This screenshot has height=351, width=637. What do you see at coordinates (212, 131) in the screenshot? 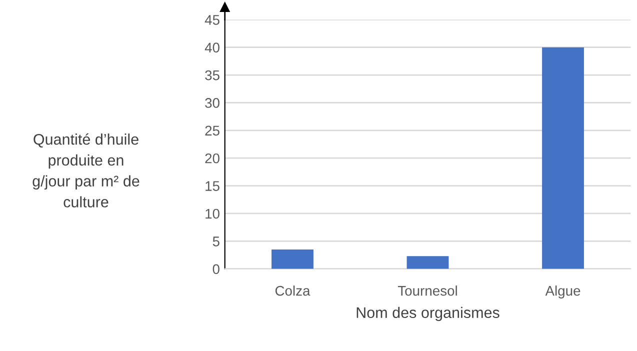
I see `y-tick-label: 25` at bounding box center [212, 131].